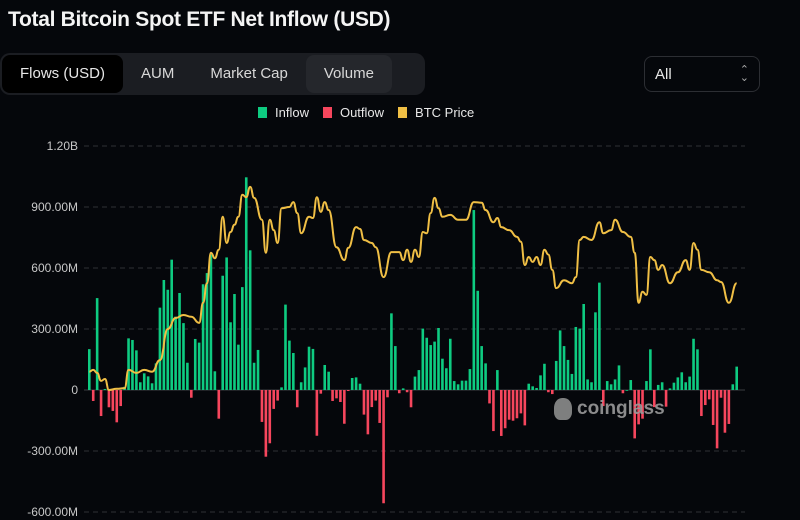 Image resolution: width=800 pixels, height=520 pixels. What do you see at coordinates (158, 73) in the screenshot?
I see `tab-aum: AUM` at bounding box center [158, 73].